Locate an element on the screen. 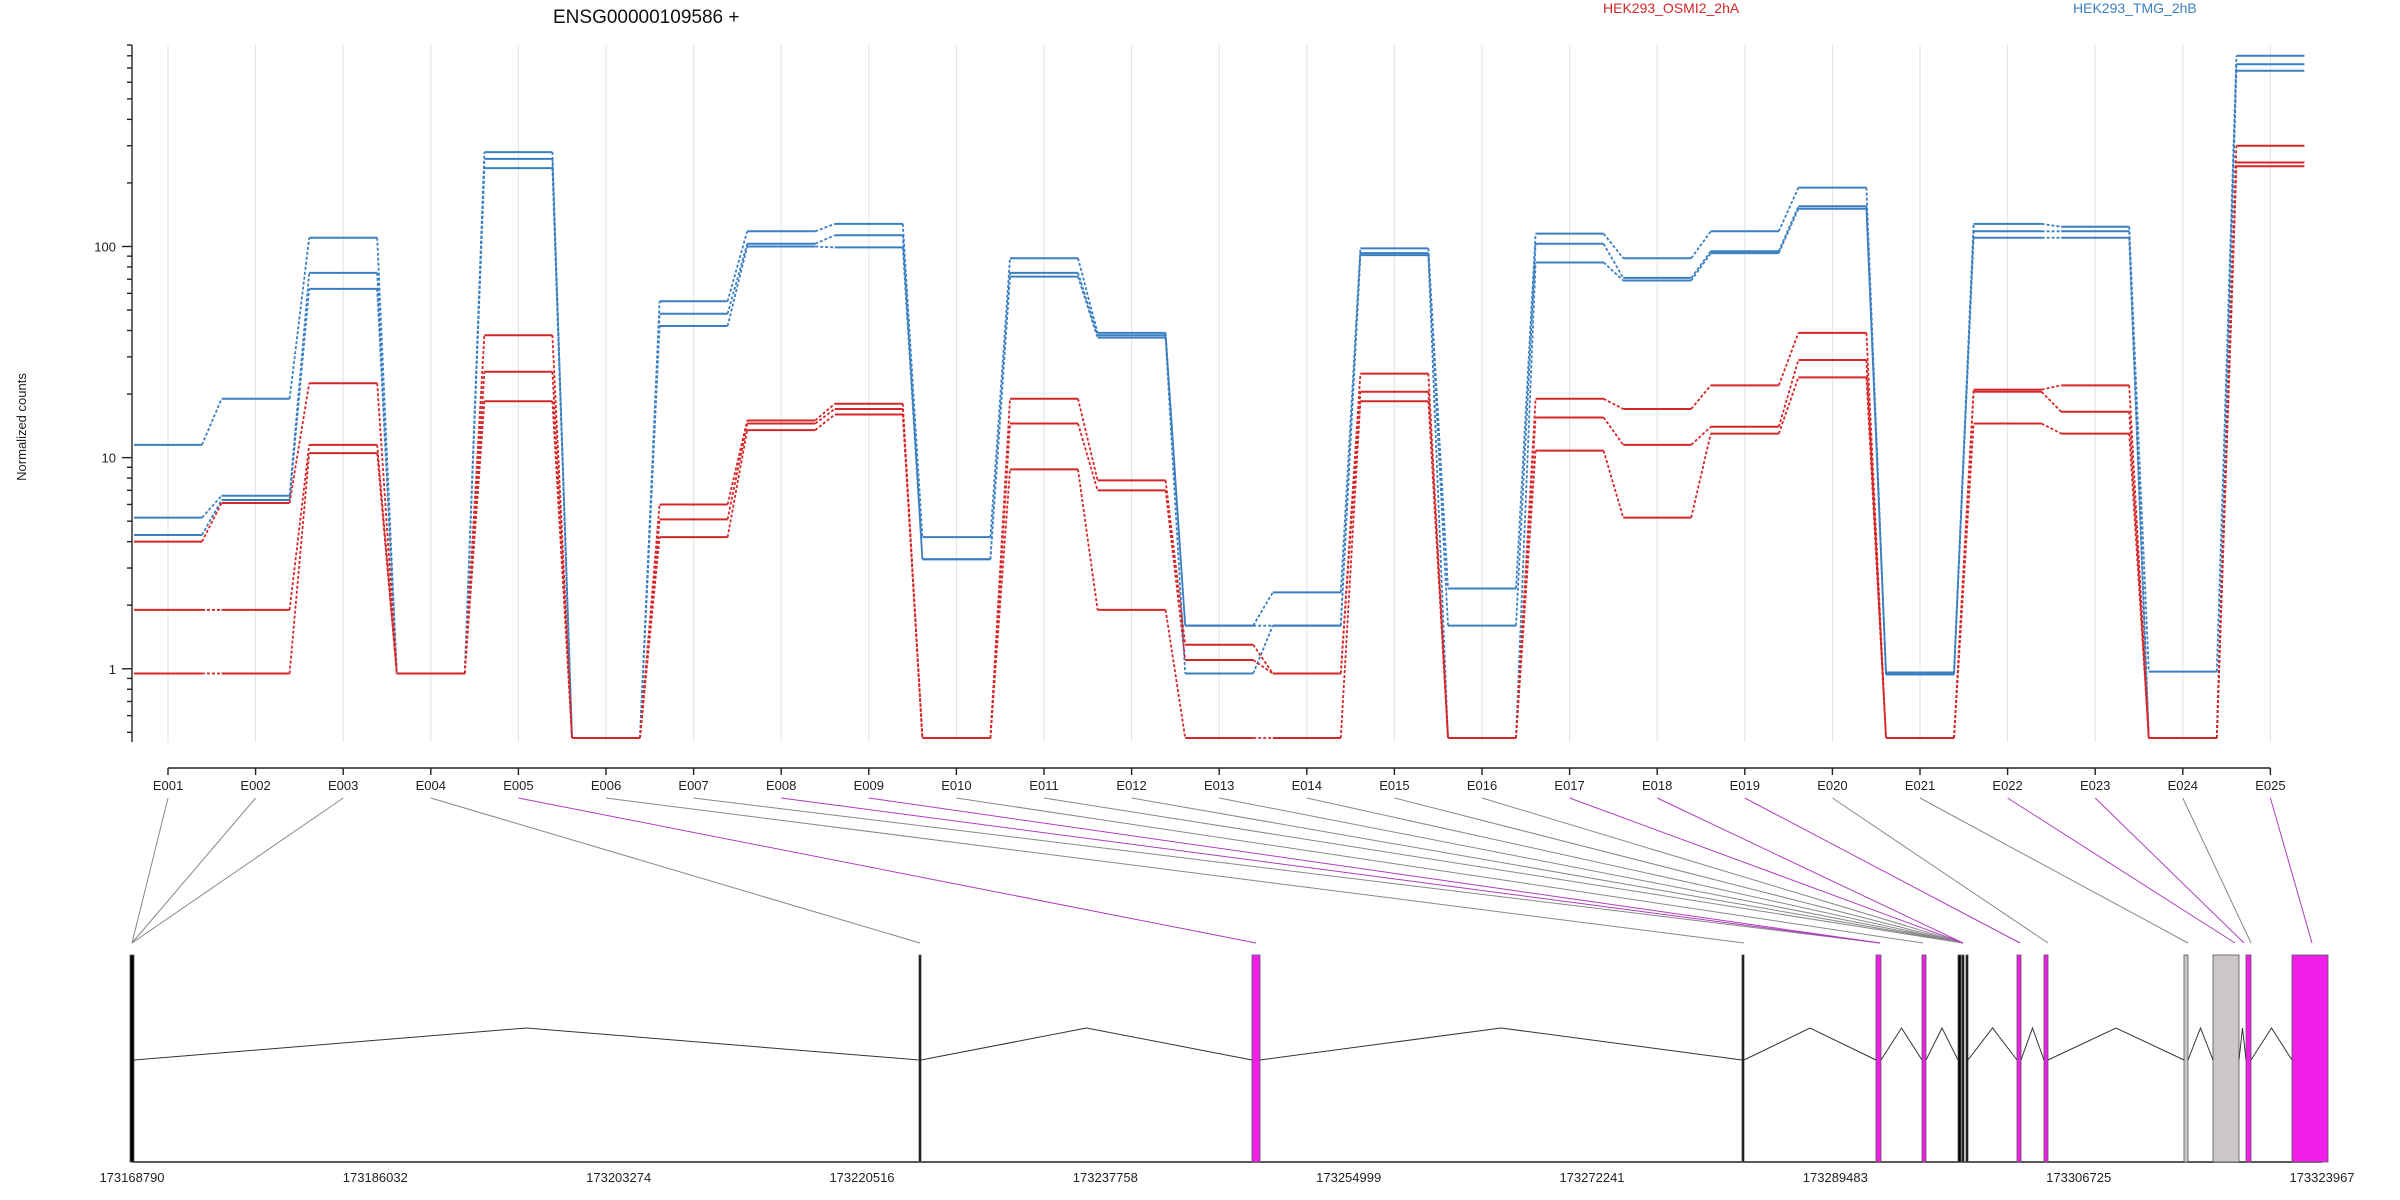 The width and height of the screenshot is (2400, 1200). connector-E025 is located at coordinates (2291, 870).